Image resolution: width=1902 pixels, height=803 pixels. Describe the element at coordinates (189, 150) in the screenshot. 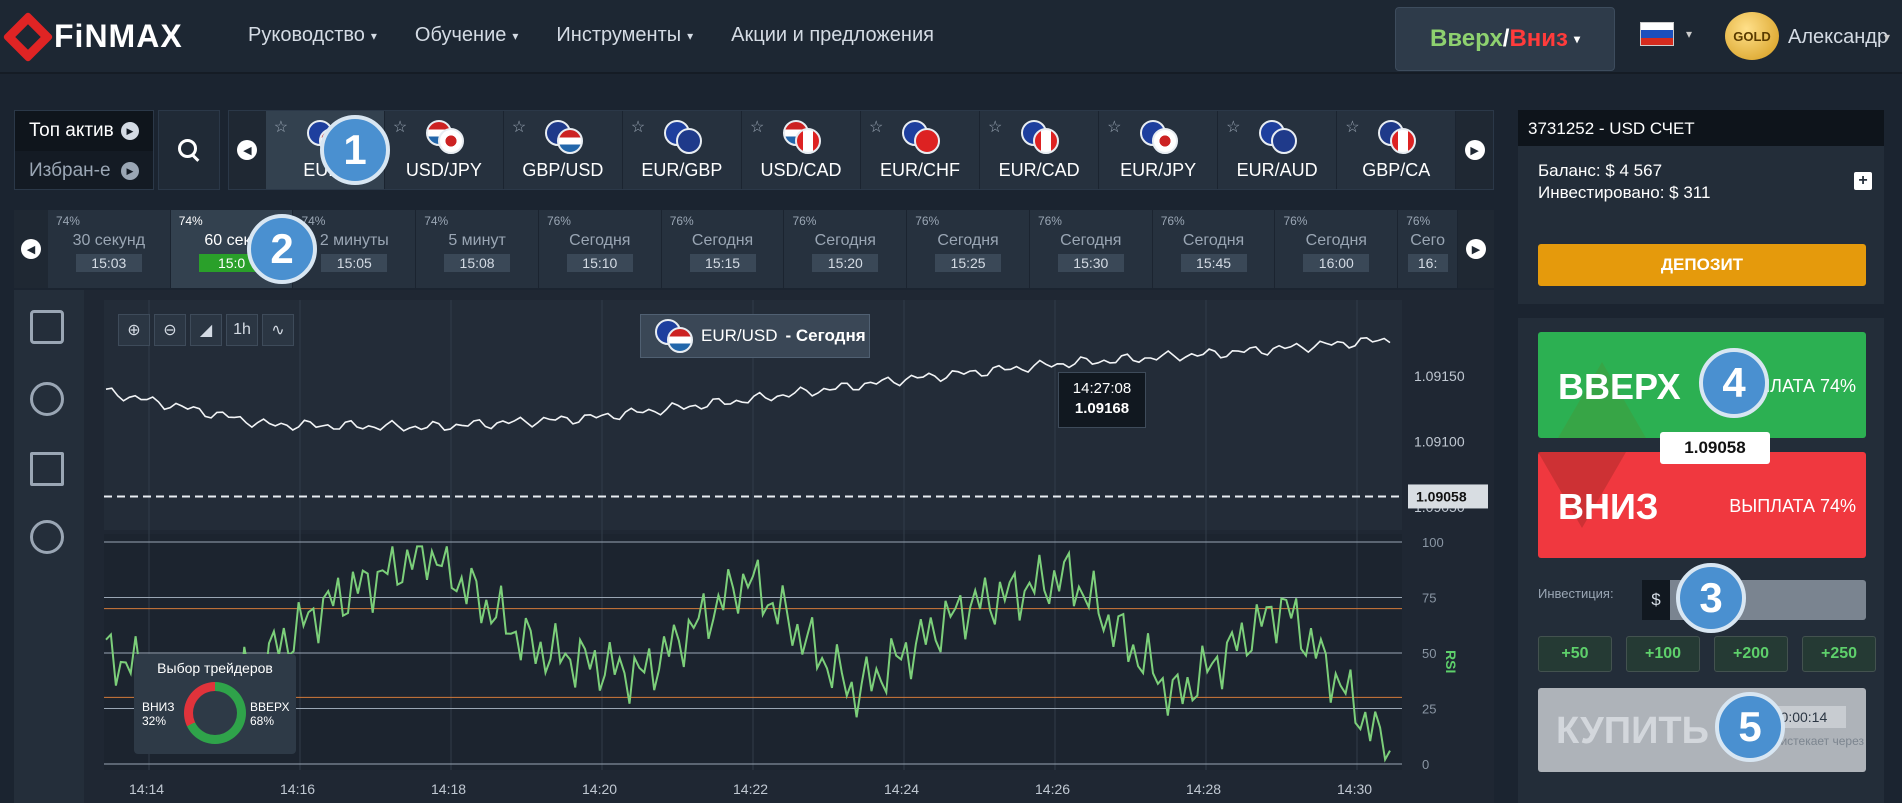

I see `asset-search-button` at that location.